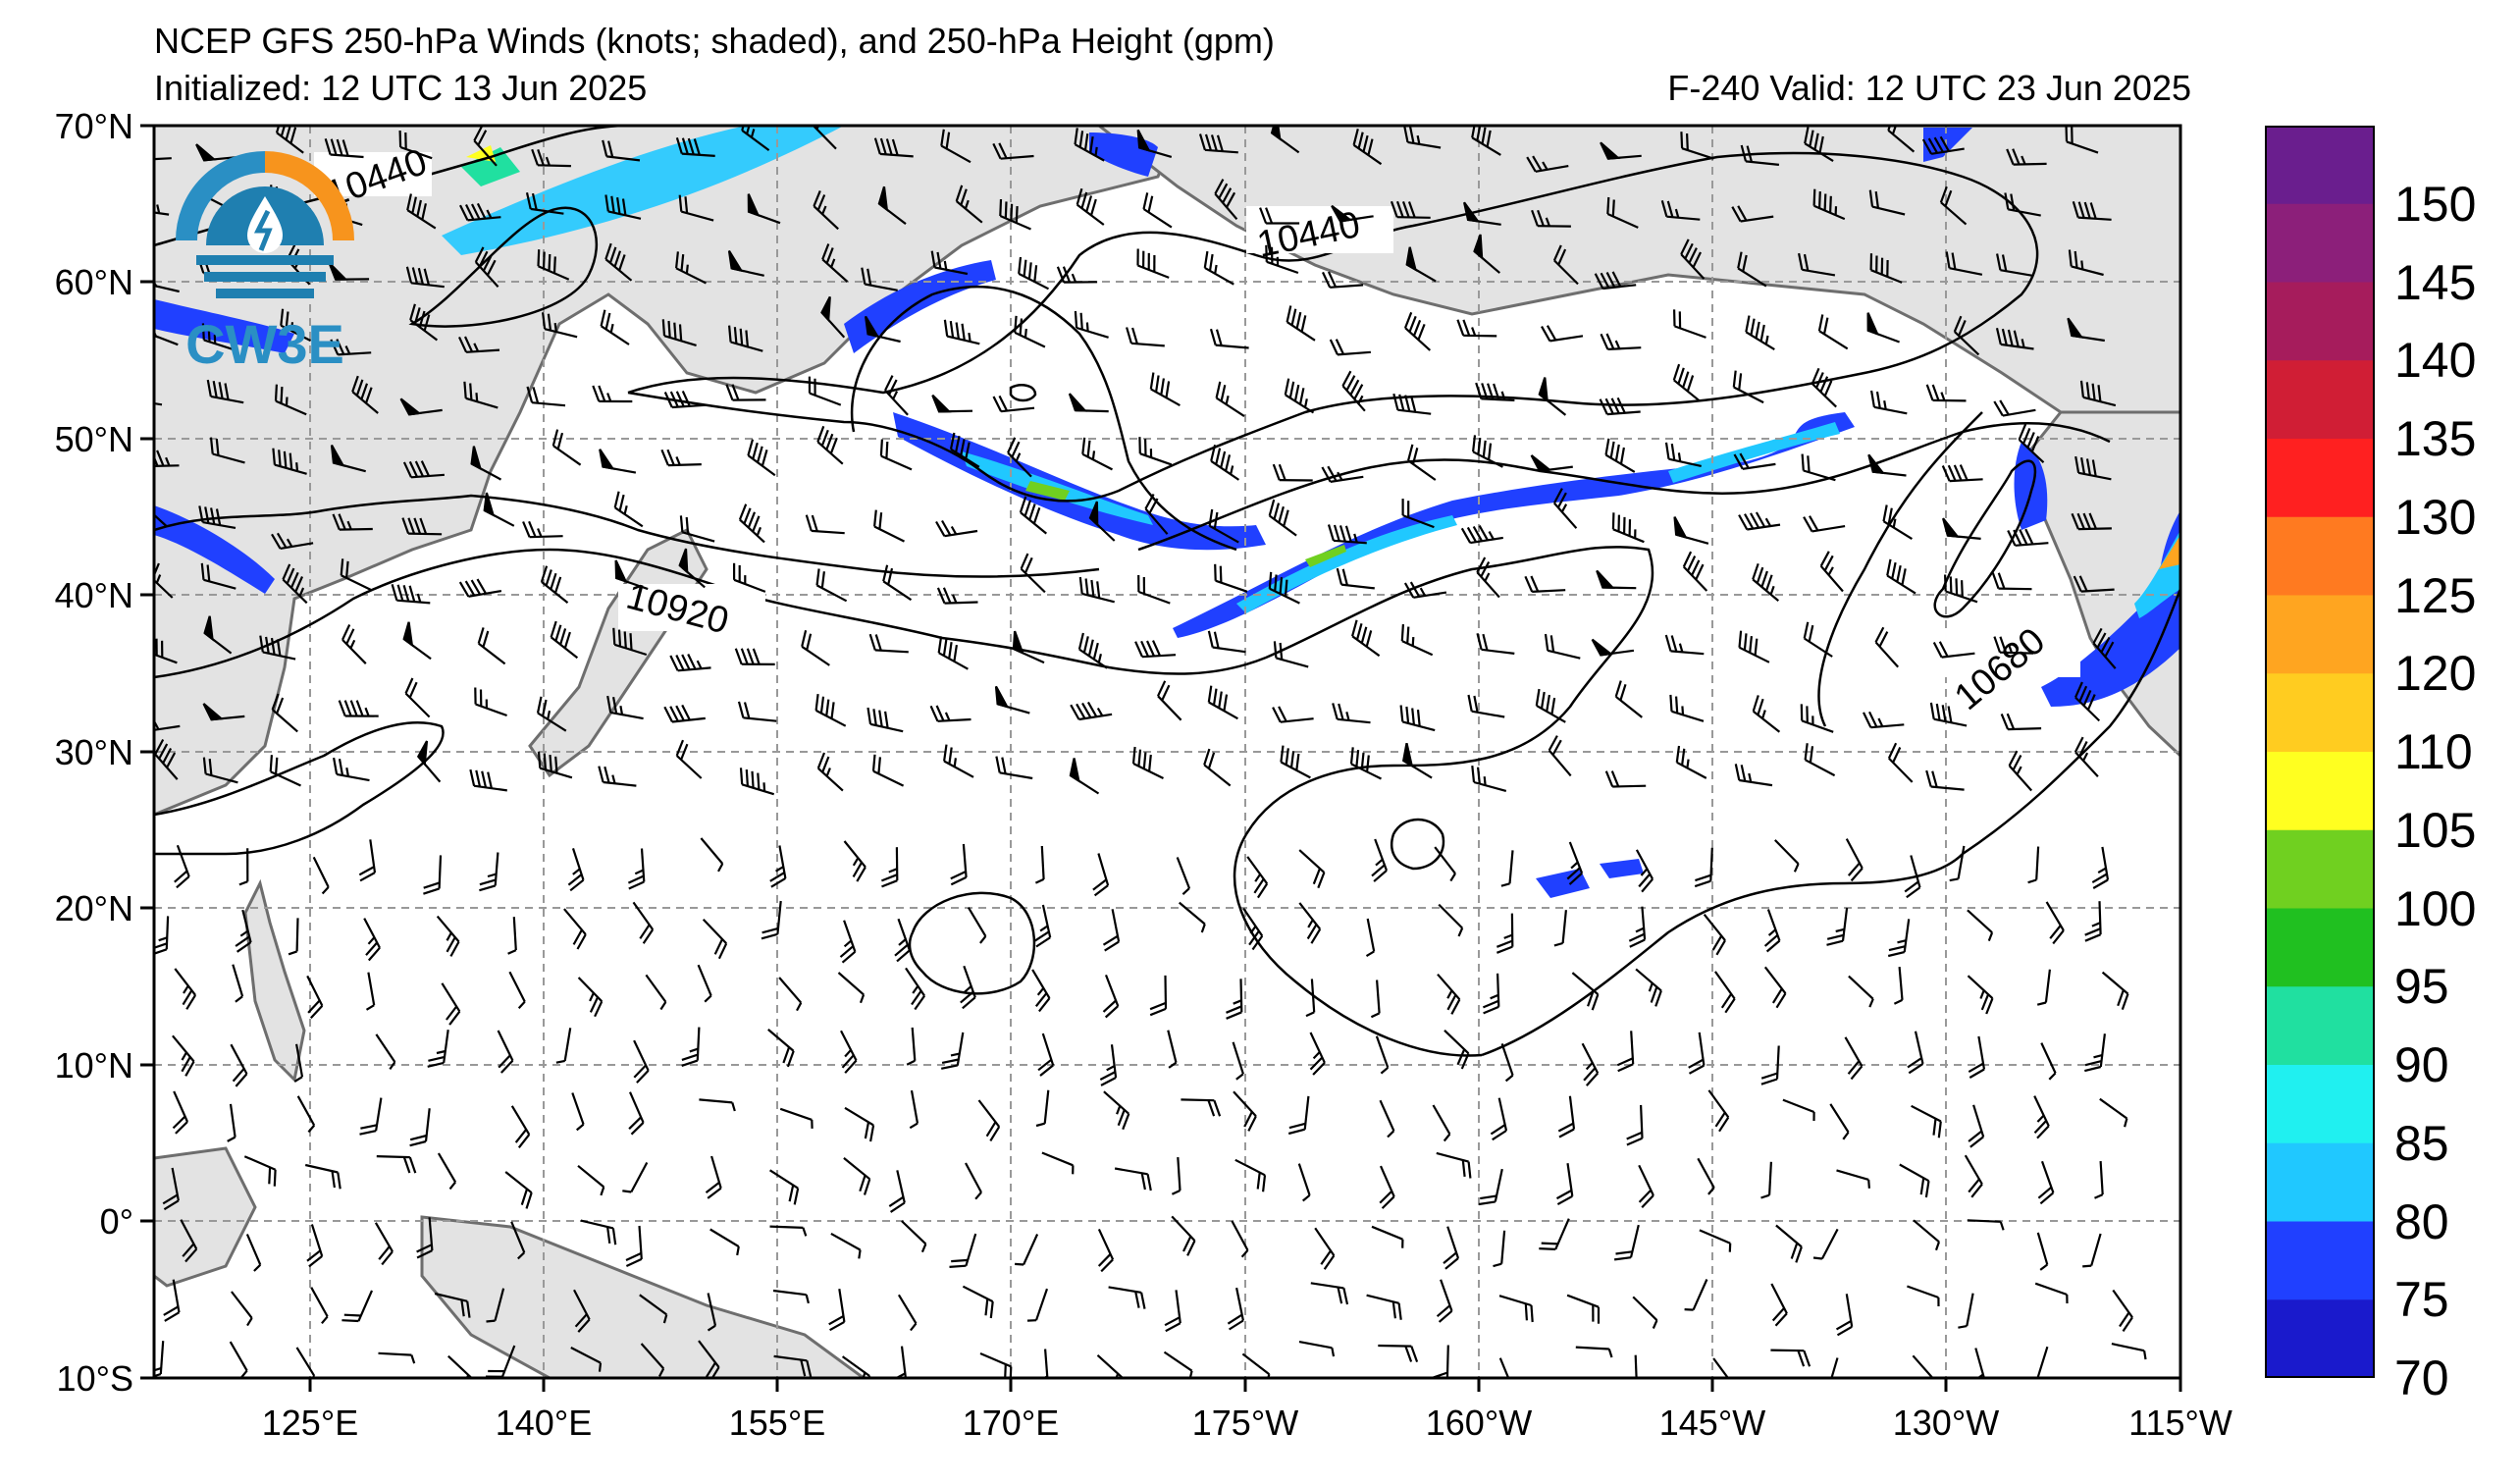  What do you see at coordinates (2320, 1026) in the screenshot?
I see `colorbar-swatch` at bounding box center [2320, 1026].